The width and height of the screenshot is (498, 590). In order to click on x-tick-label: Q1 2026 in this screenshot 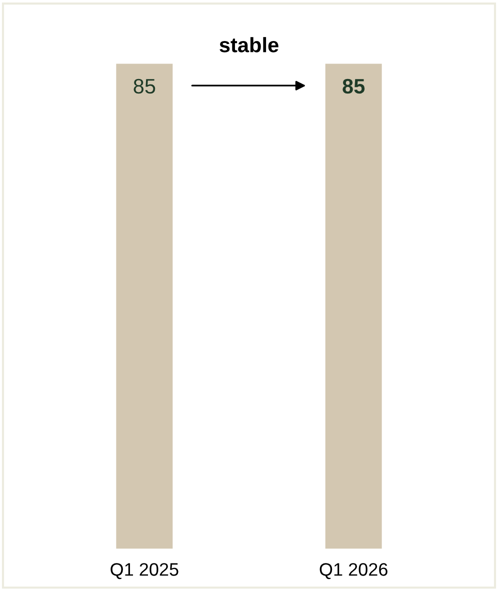, I will do `click(354, 571)`.